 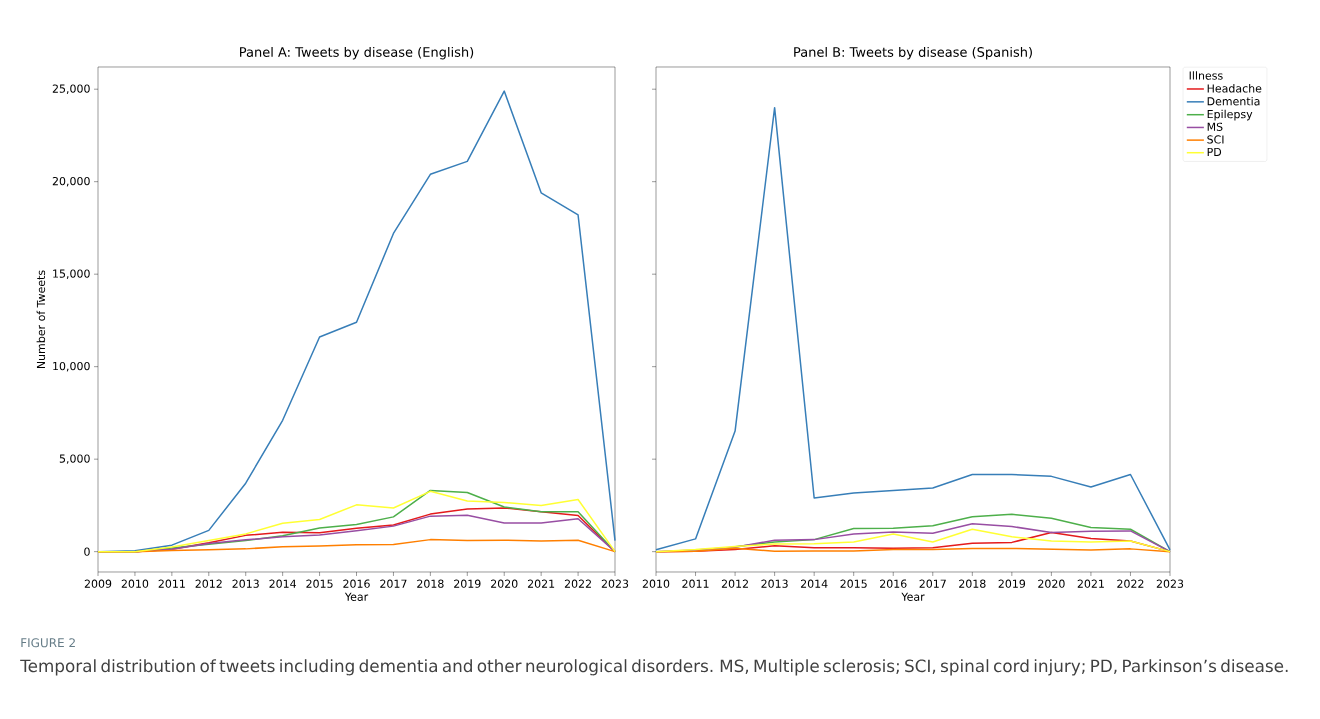 What do you see at coordinates (357, 53) in the screenshot?
I see `chart-title: Panel A: Tweets by disease (English)` at bounding box center [357, 53].